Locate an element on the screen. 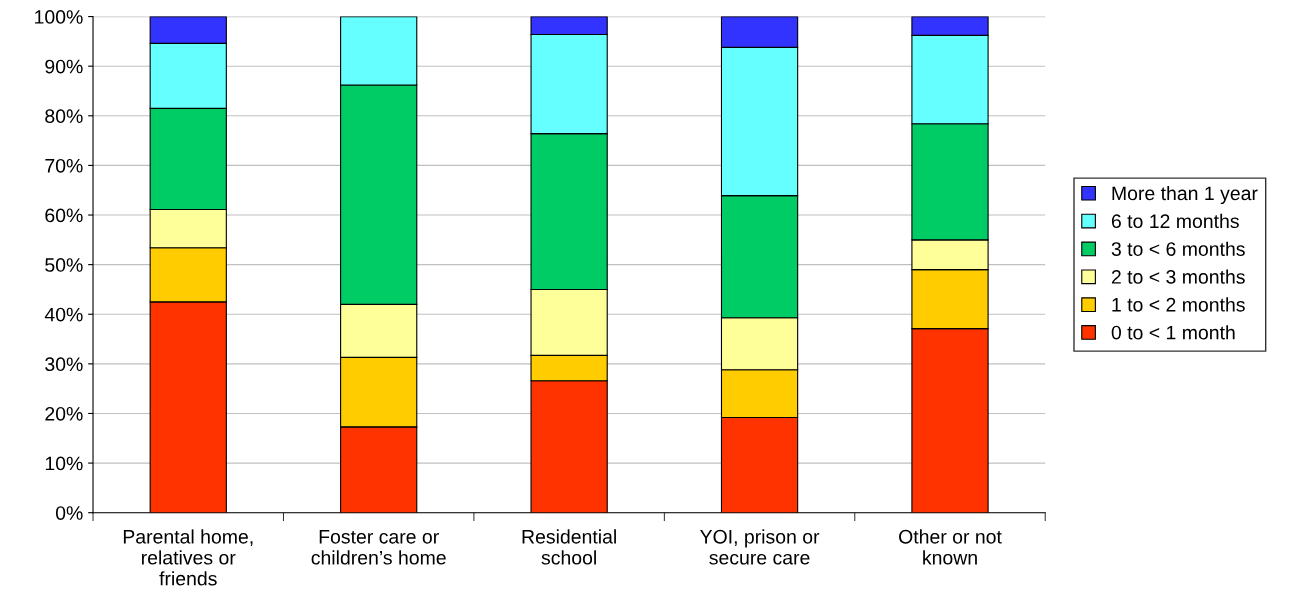 The height and width of the screenshot is (614, 1292). legend-label: 0 to < 1 month is located at coordinates (1173, 332).